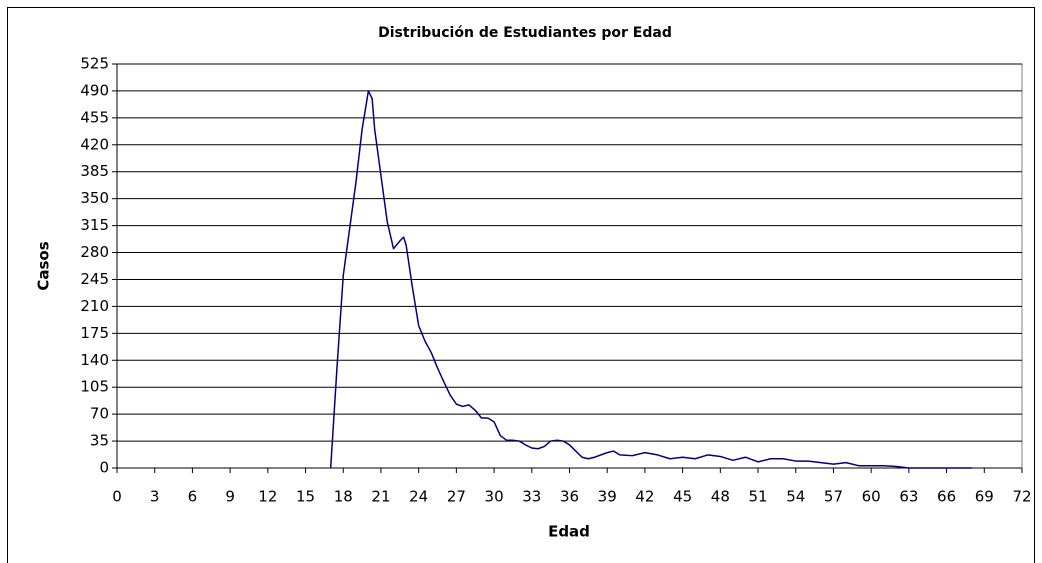 This screenshot has width=1042, height=563. Describe the element at coordinates (94, 360) in the screenshot. I see `y-tick-label: 140` at that location.